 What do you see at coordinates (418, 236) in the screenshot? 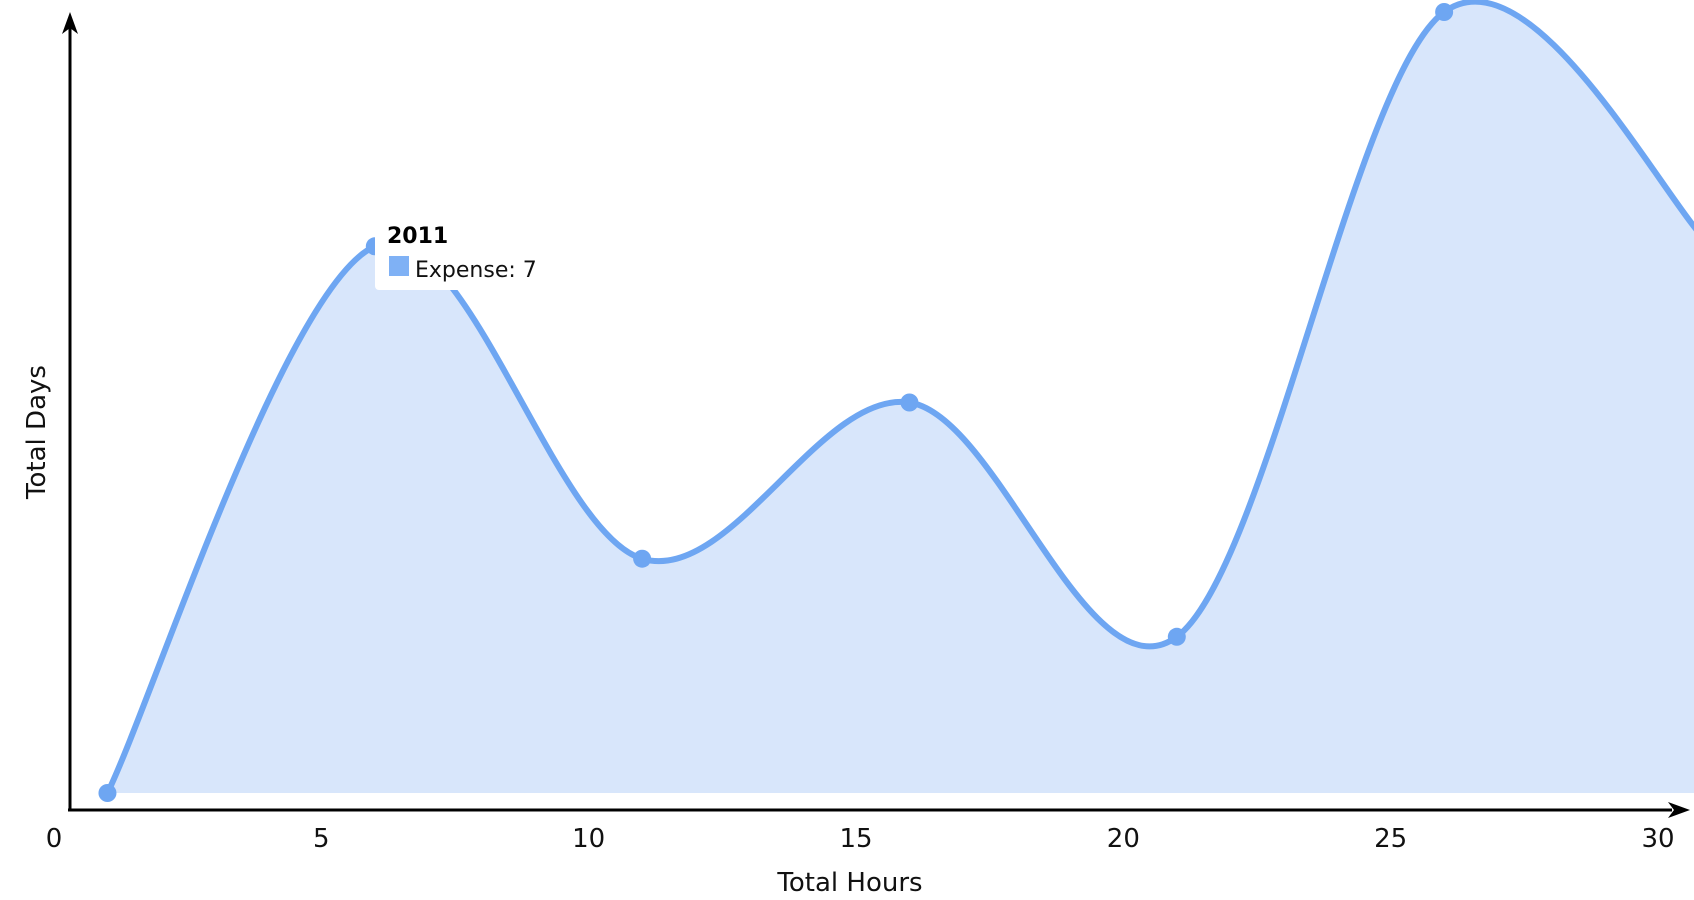
I see `tooltip-title: 2011` at bounding box center [418, 236].